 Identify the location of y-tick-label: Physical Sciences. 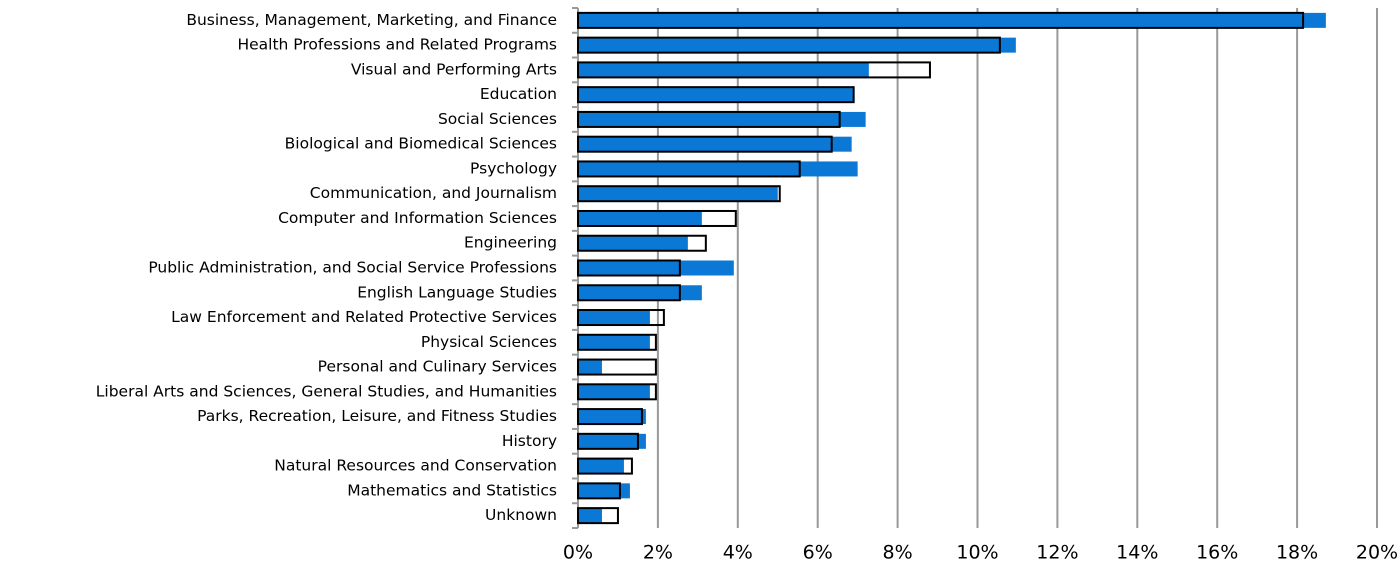
(489, 342).